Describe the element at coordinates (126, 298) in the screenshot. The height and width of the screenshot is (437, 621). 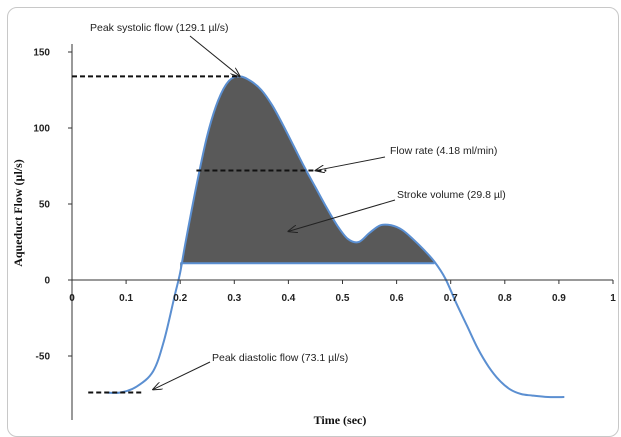
I see `x-tick-label: 0.1` at that location.